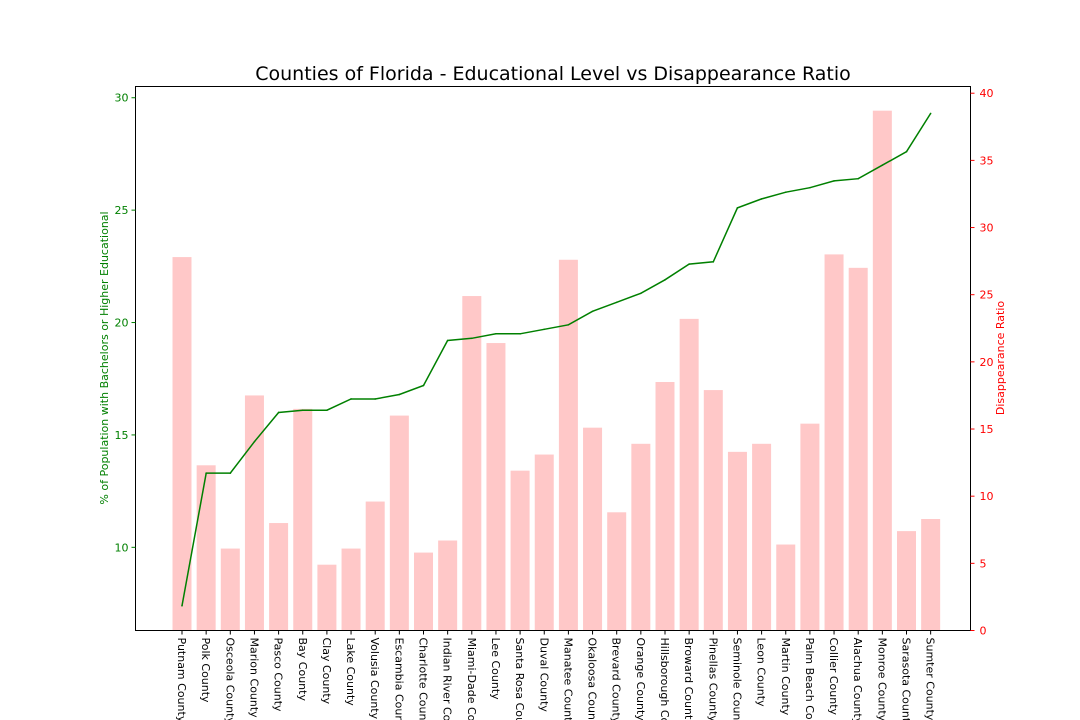  Describe the element at coordinates (664, 679) in the screenshot. I see `x-tick-label: Hillsborough County` at that location.